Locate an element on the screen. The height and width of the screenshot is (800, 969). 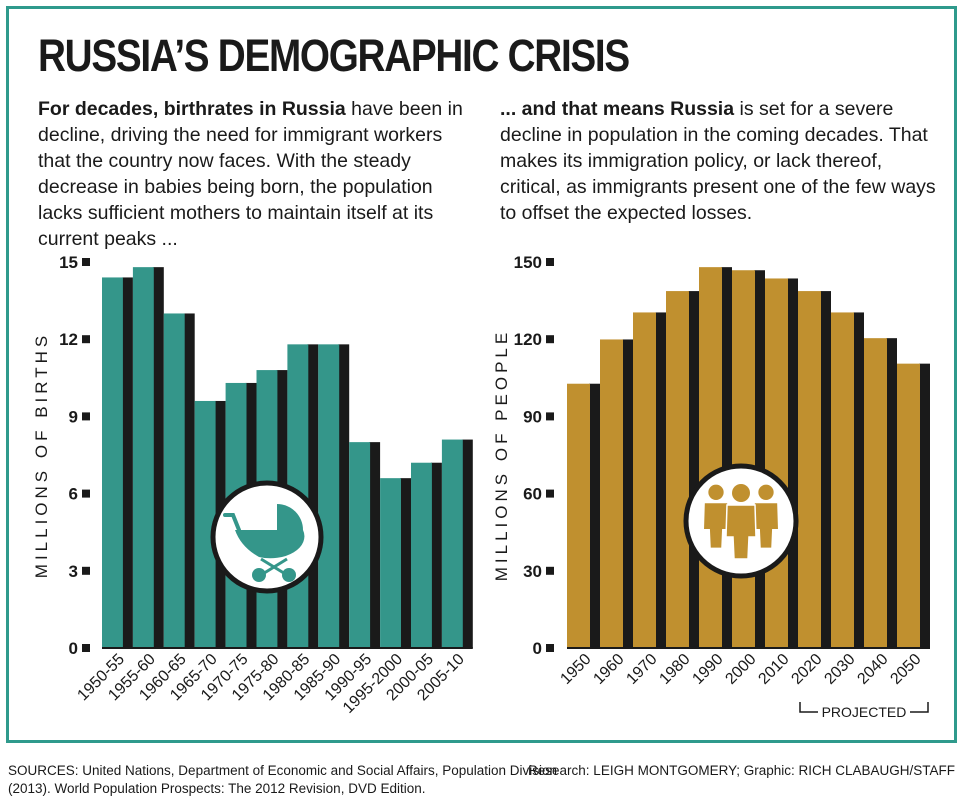
carriage-handle is located at coordinates (232, 522).